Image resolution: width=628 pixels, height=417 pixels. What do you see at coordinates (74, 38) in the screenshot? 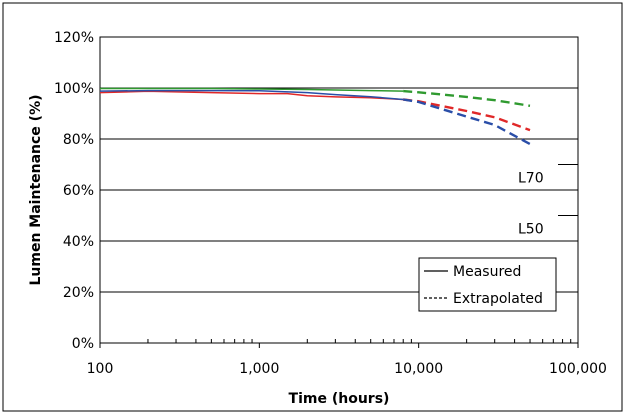
I see `y-tick-label: 120%` at bounding box center [74, 38].